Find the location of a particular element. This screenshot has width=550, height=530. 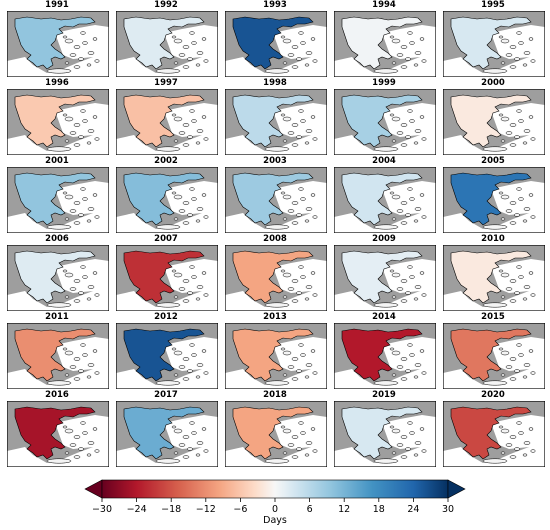

colorbar-tick-label: −18 is located at coordinates (171, 509).